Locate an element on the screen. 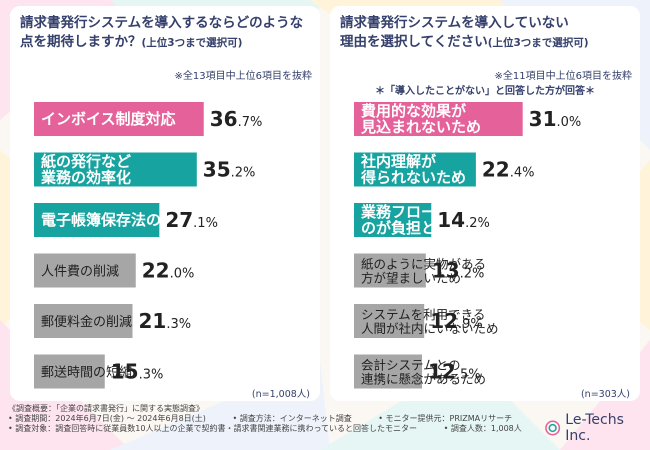 The width and height of the screenshot is (650, 450). right-value-label-5: 12.5% is located at coordinates (454, 372).